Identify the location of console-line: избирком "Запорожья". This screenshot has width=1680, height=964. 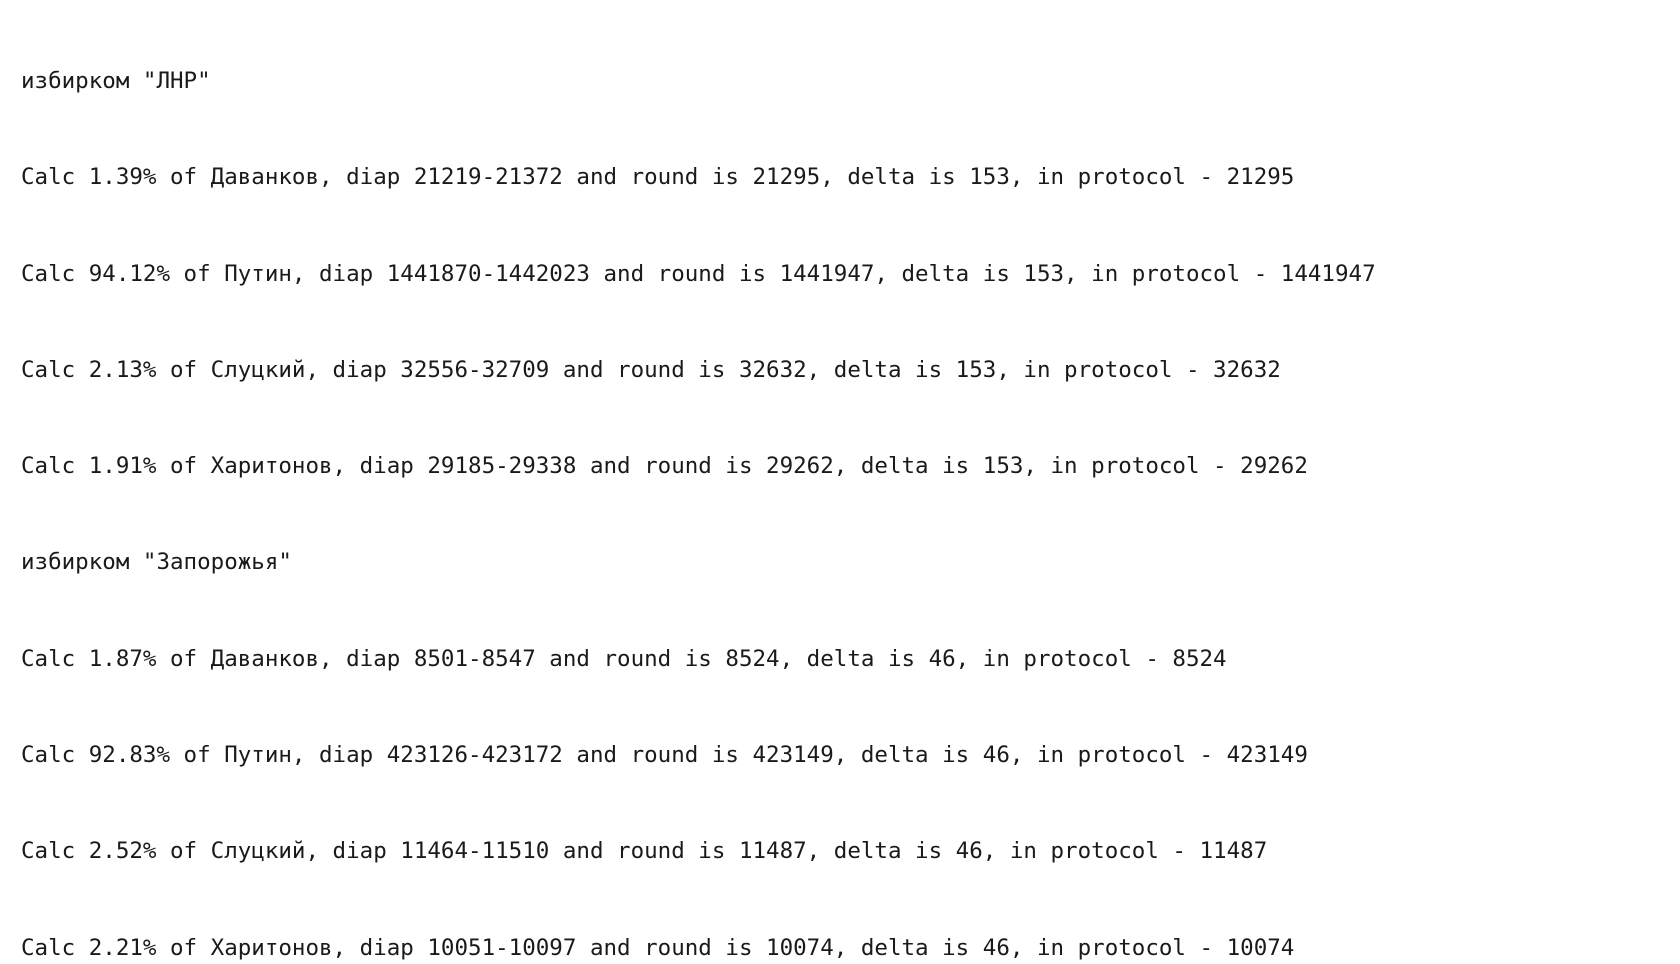
(156, 562).